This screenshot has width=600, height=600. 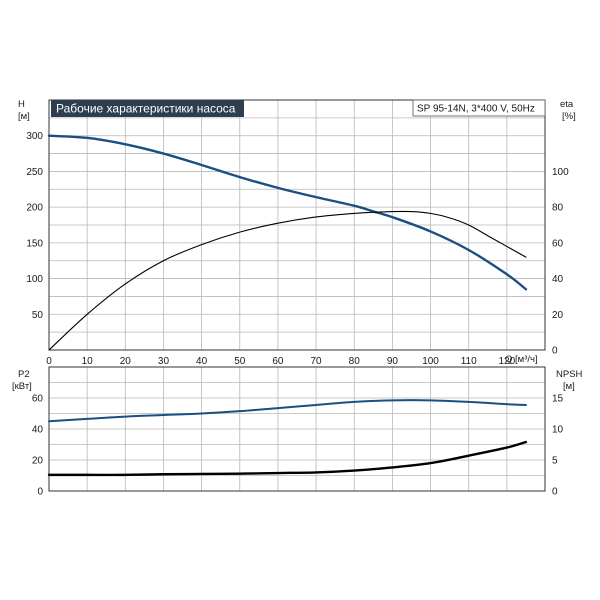 I want to click on h-tick-label: 150, so click(x=34, y=243).